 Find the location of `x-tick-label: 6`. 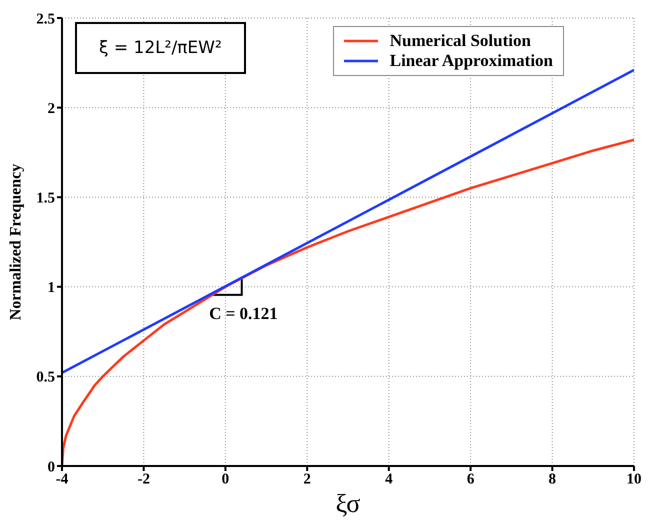

x-tick-label: 6 is located at coordinates (470, 480).